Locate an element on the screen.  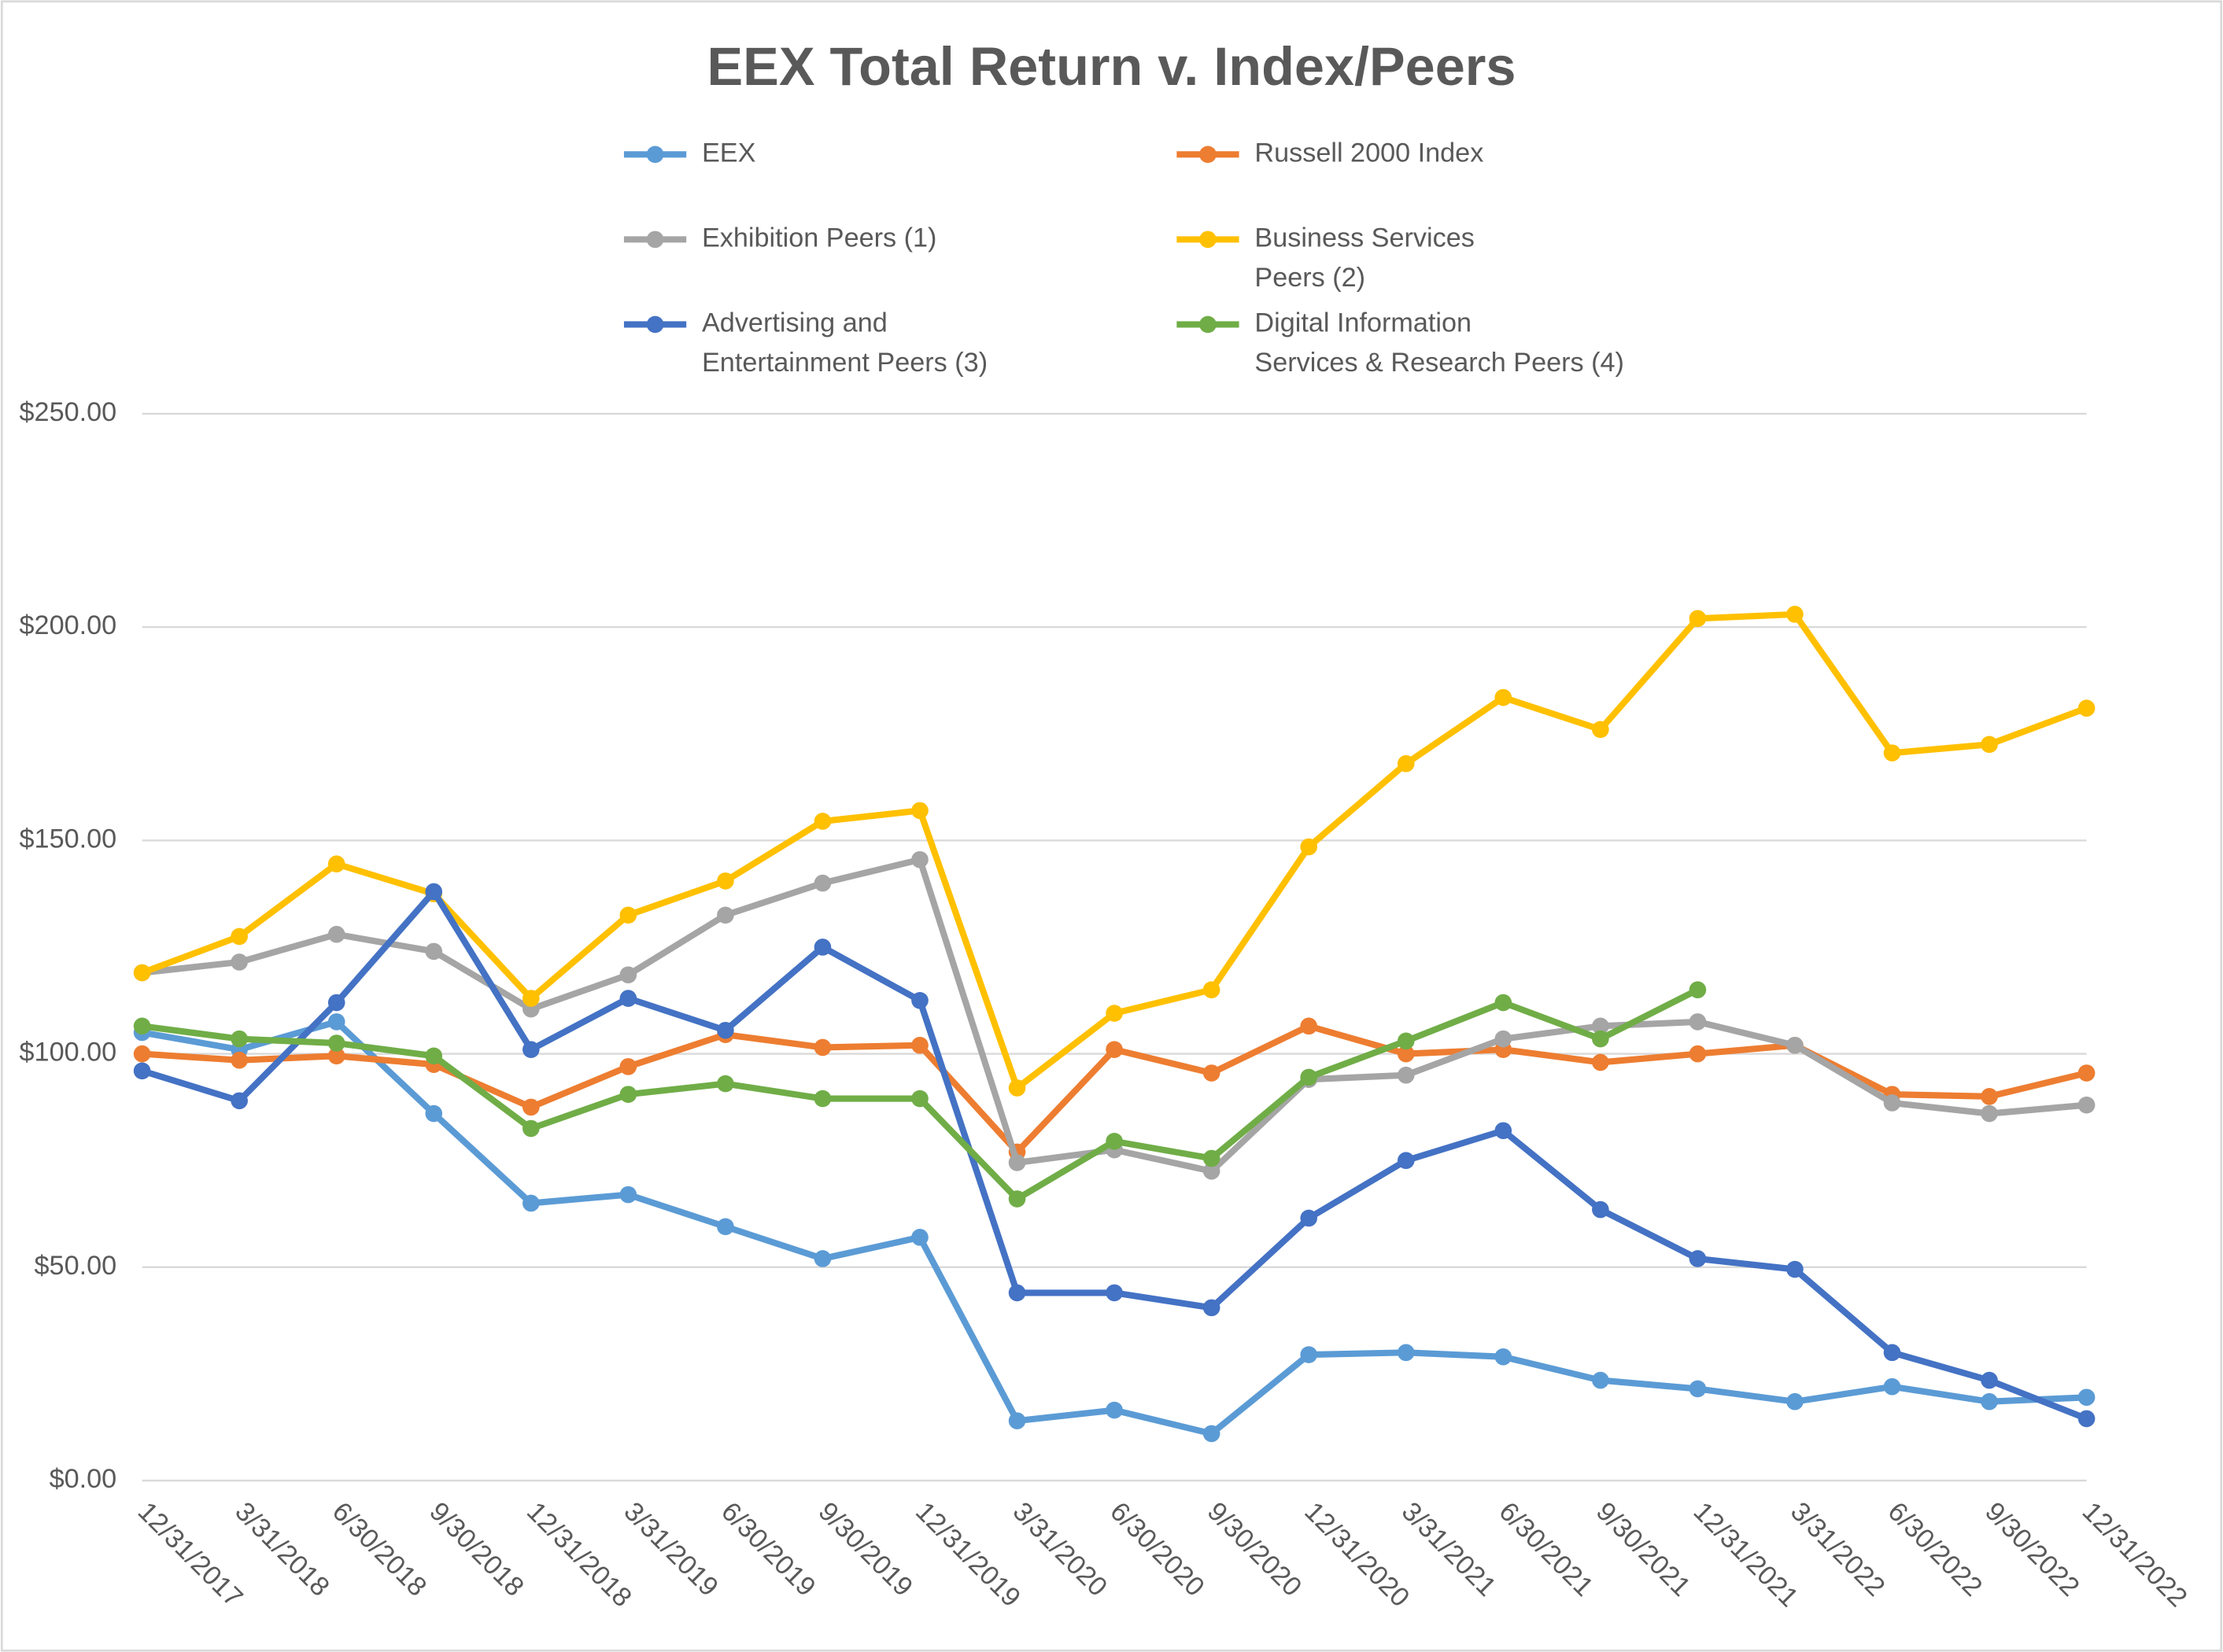
chart-title: EEX Total Return v. Index/Peers is located at coordinates (1111, 66).